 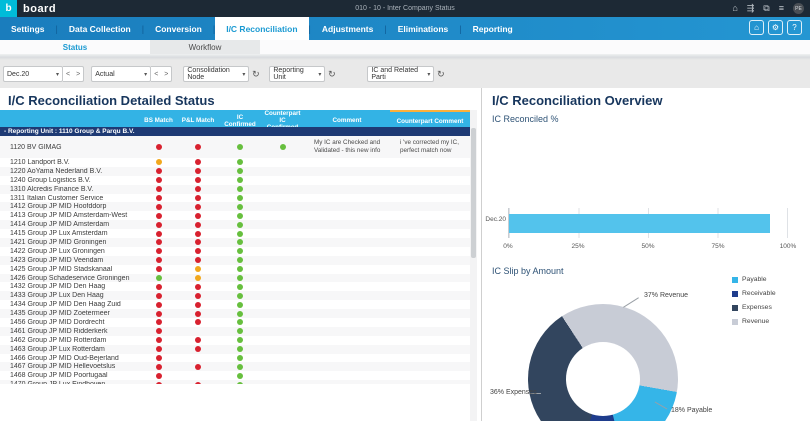 I want to click on nav-item-i-c-reconciliation: I/C Reconciliation, so click(x=262, y=28).